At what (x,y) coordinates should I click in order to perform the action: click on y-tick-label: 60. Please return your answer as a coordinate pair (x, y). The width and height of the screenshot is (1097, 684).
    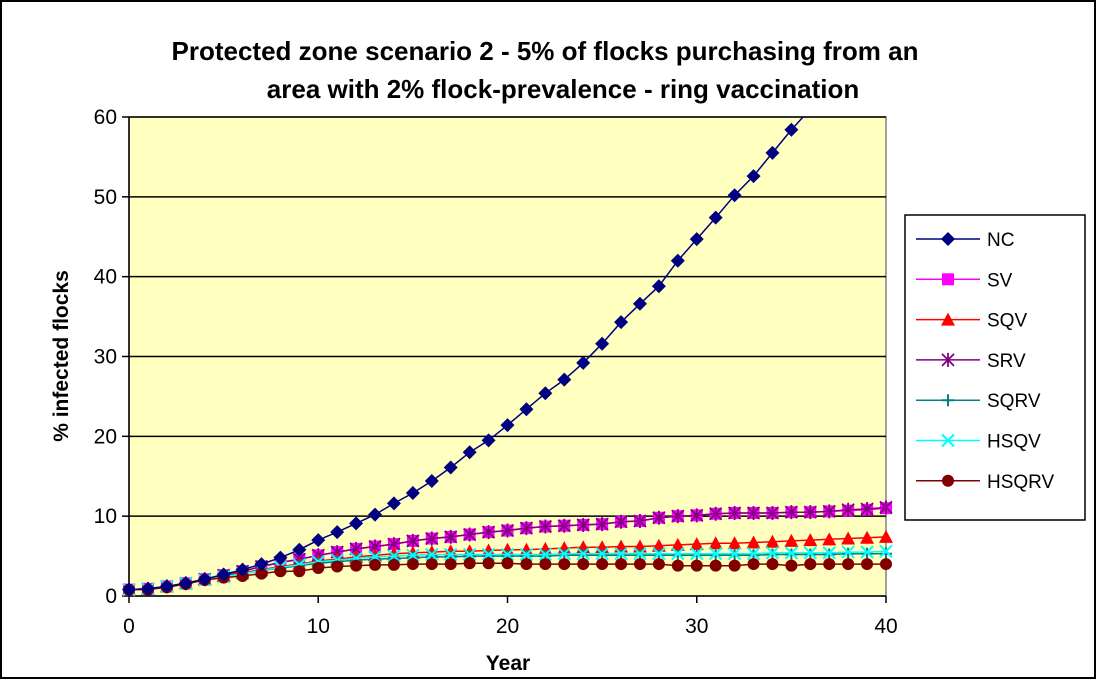
    Looking at the image, I should click on (105, 117).